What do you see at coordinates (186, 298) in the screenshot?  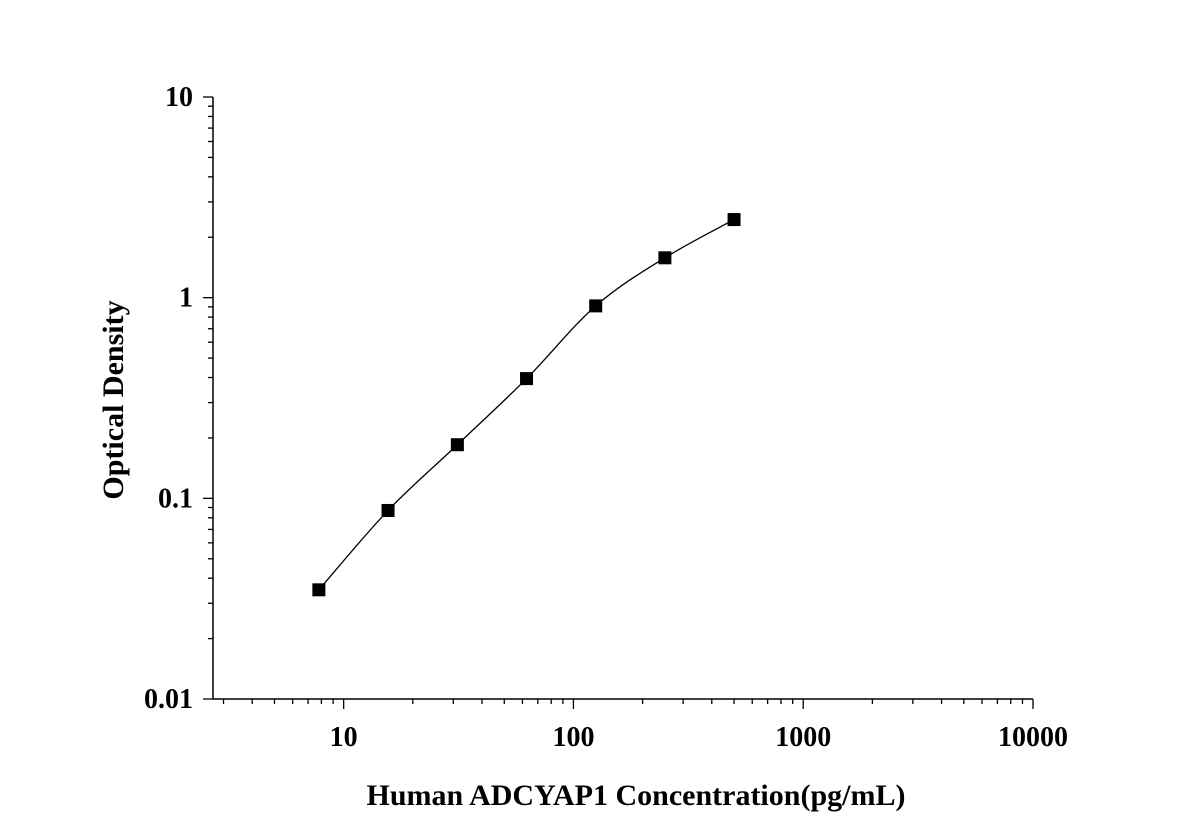 I see `y-tick-label: 1` at bounding box center [186, 298].